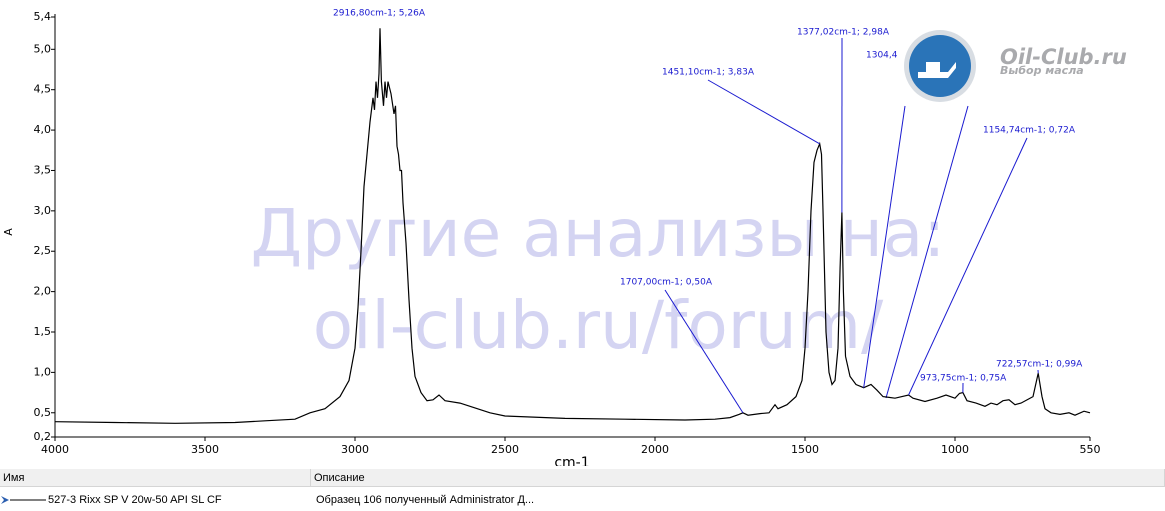  I want to click on column-header: Имя, so click(155, 478).